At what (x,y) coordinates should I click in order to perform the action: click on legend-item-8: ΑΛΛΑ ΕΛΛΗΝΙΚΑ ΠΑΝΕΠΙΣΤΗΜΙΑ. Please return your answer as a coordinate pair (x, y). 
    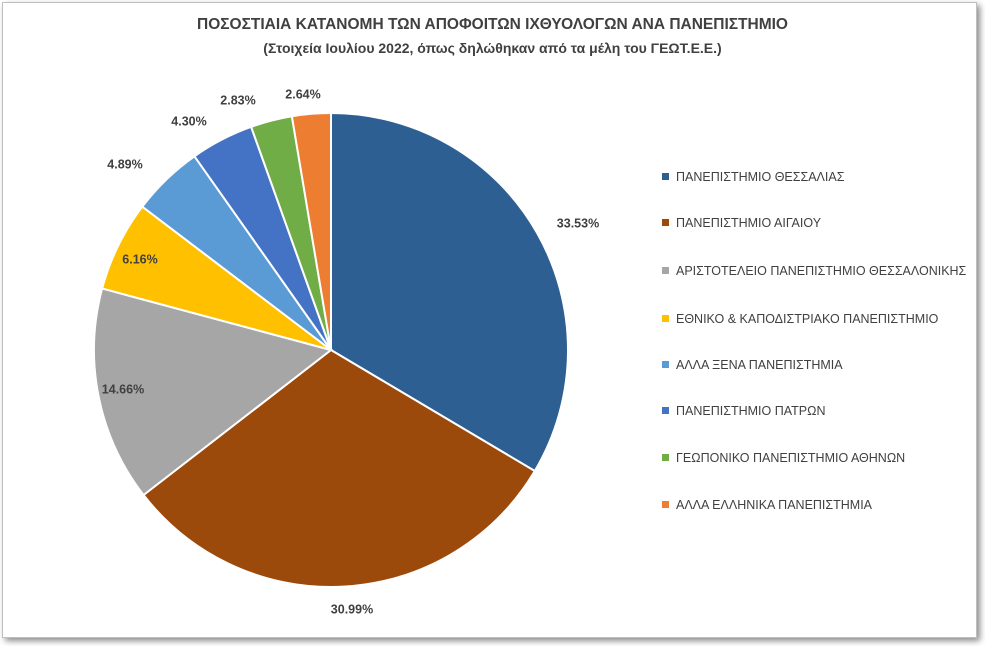
    Looking at the image, I should click on (819, 505).